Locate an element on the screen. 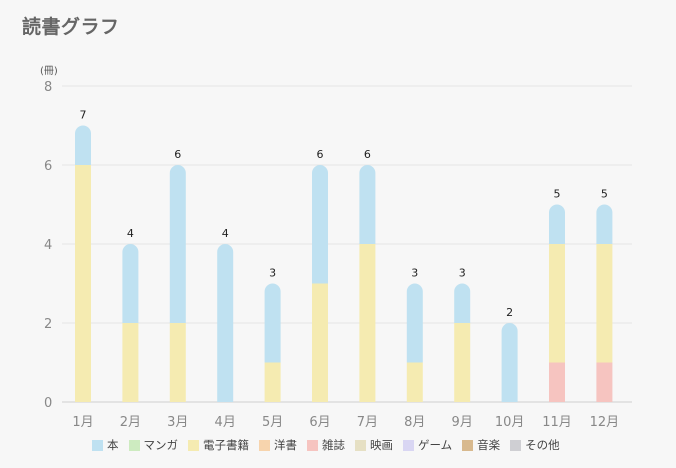 The image size is (676, 468). legend-label: 本 is located at coordinates (113, 445).